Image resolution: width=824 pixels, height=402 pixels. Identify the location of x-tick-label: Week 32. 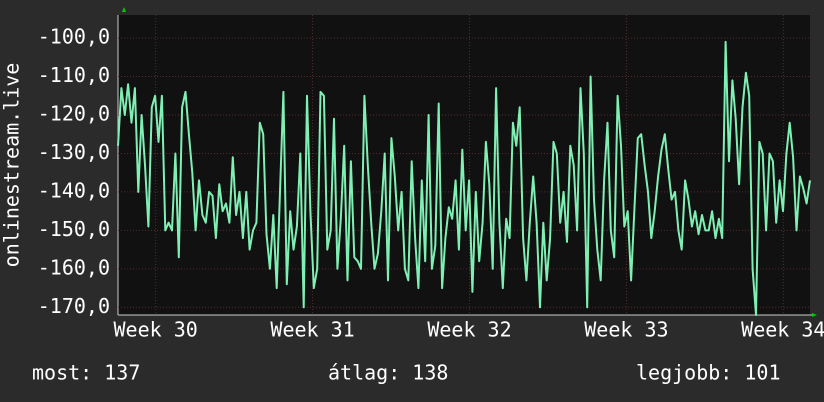
(469, 330).